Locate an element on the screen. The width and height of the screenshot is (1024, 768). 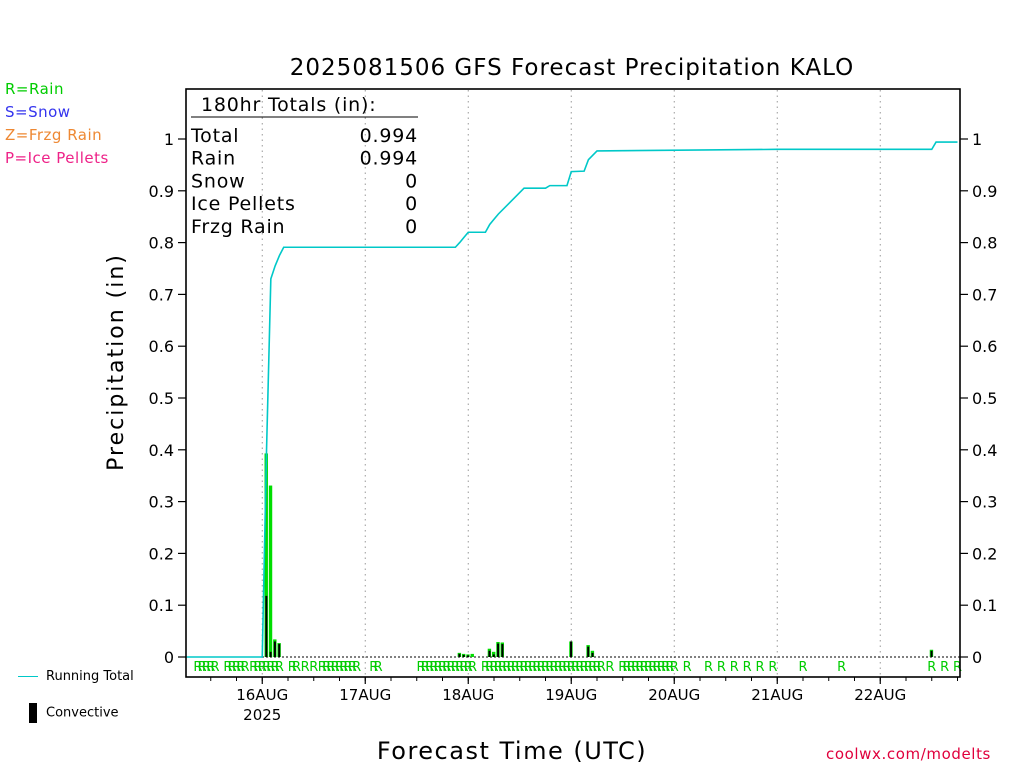
y-tick-label: 0.4 is located at coordinates (161, 450).